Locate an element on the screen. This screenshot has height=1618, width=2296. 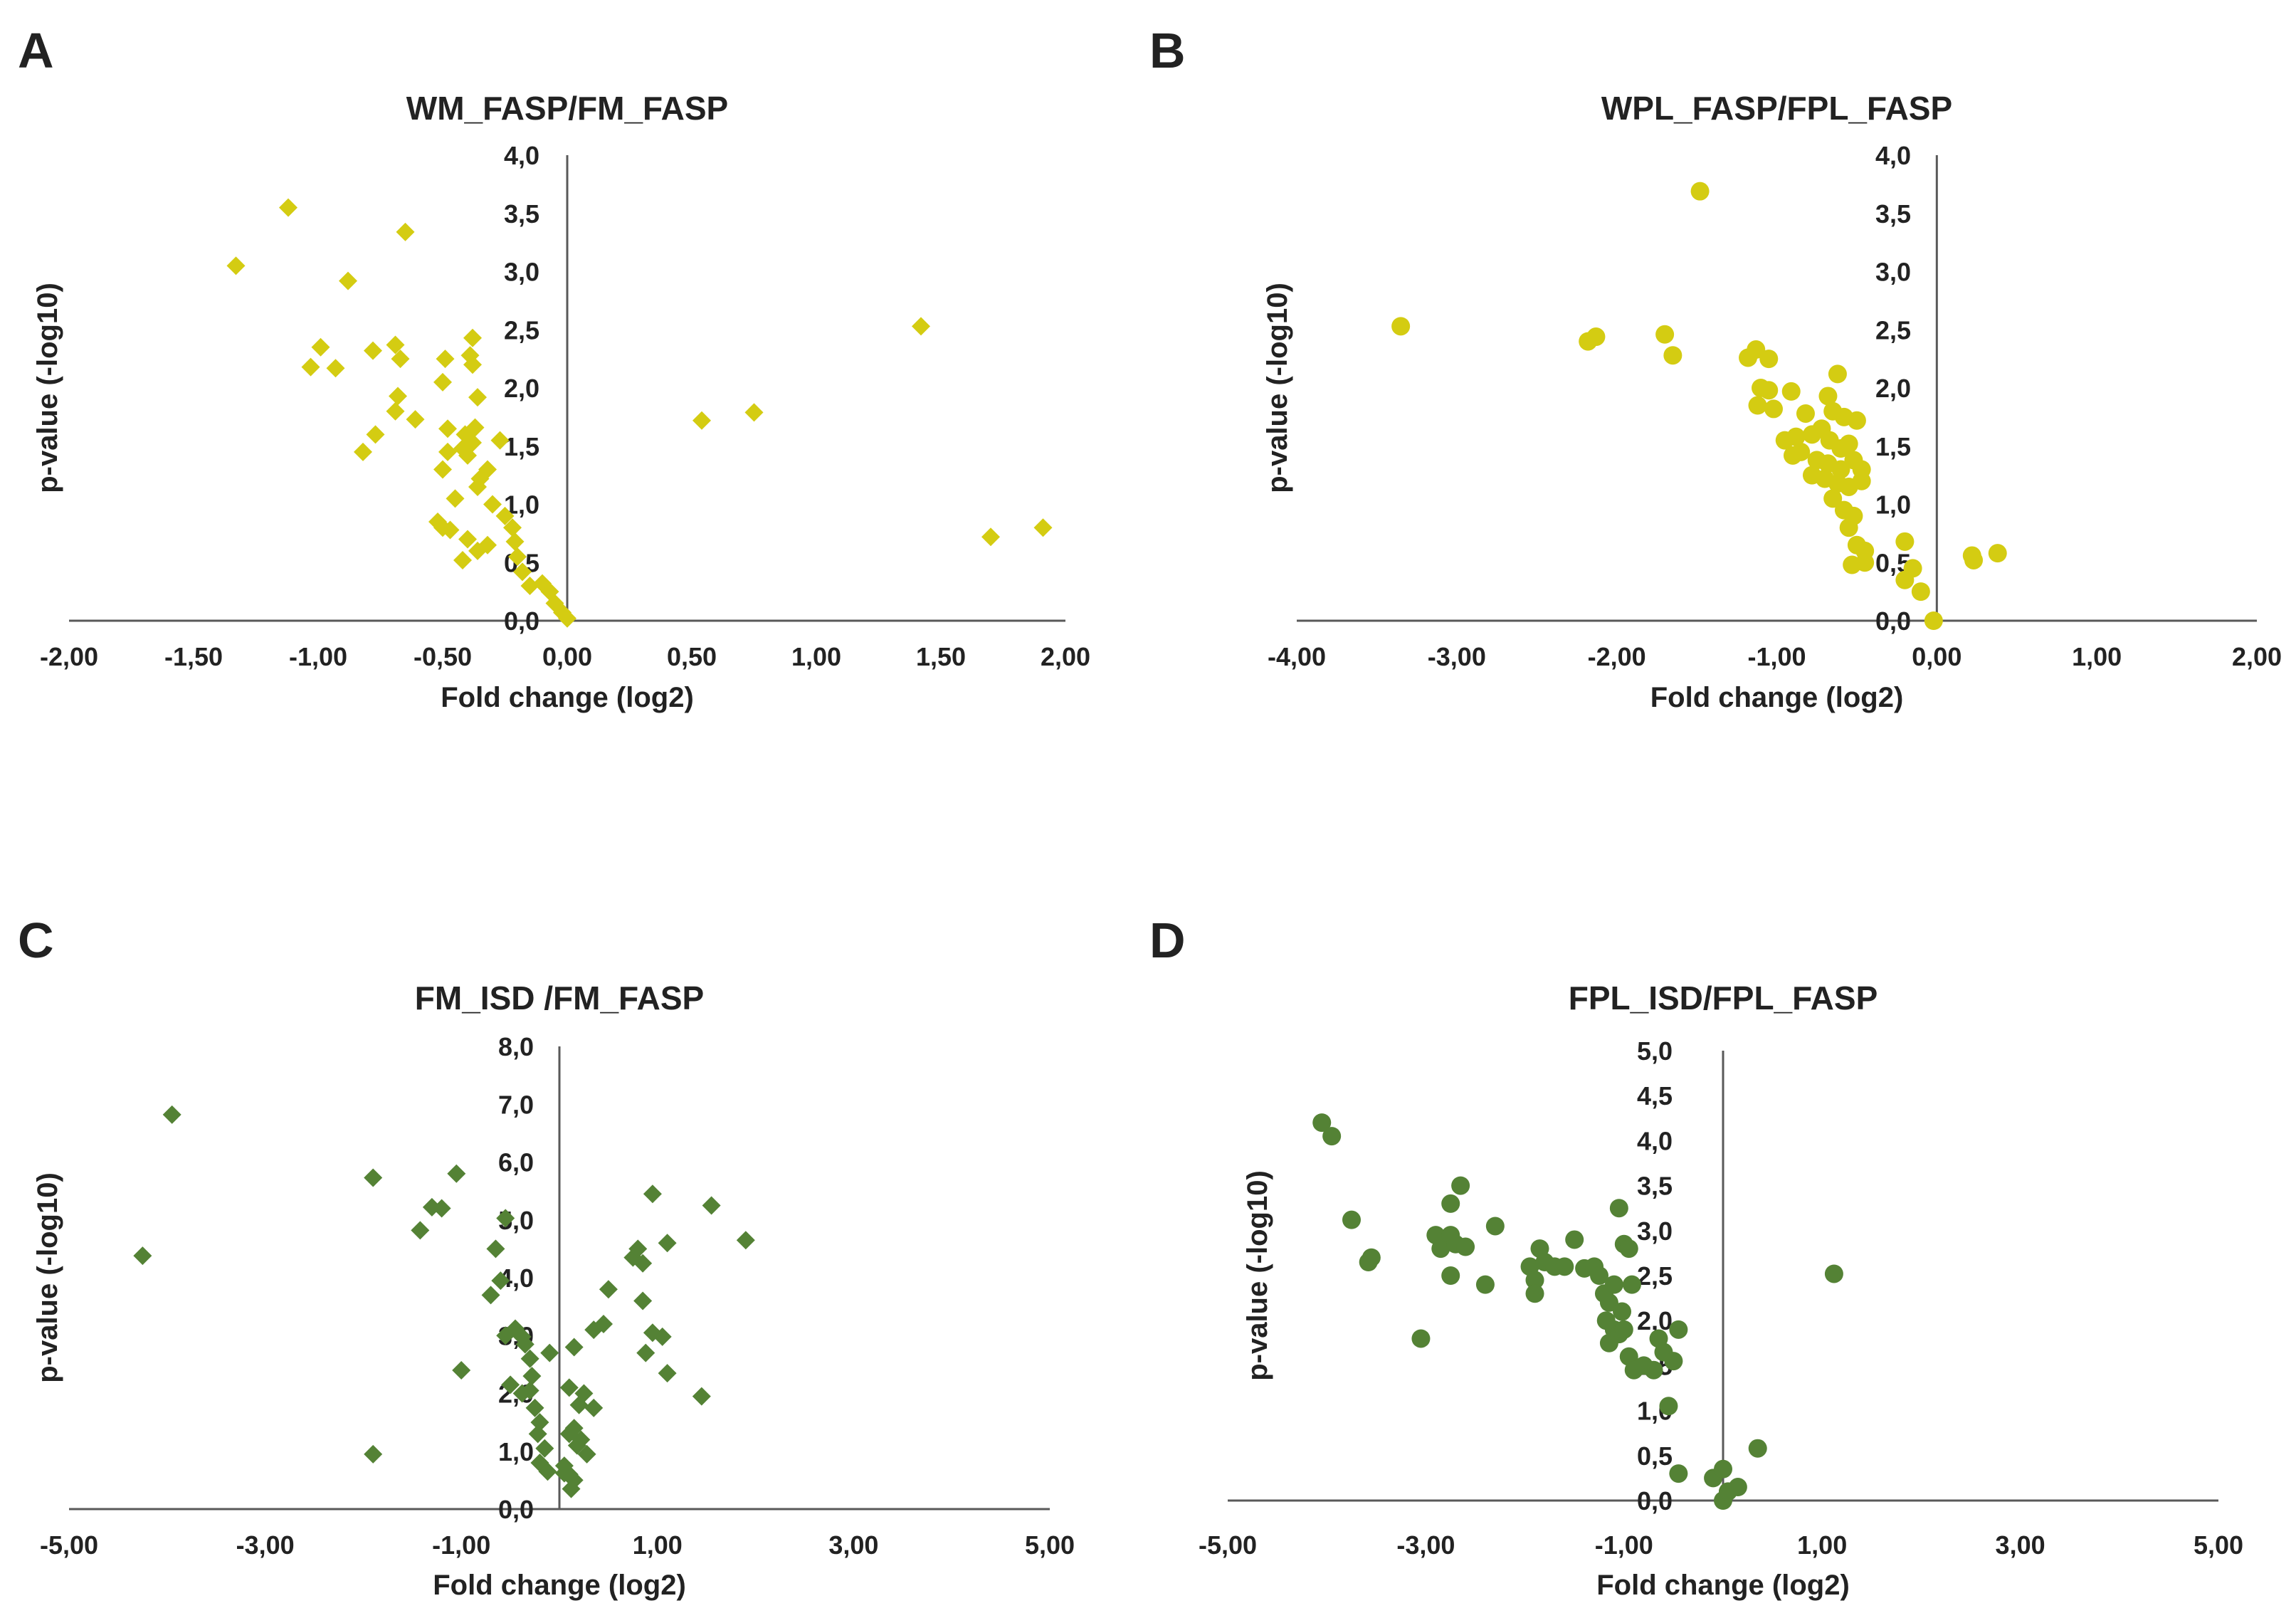
x-tick-label: -1,50 is located at coordinates (193, 657).